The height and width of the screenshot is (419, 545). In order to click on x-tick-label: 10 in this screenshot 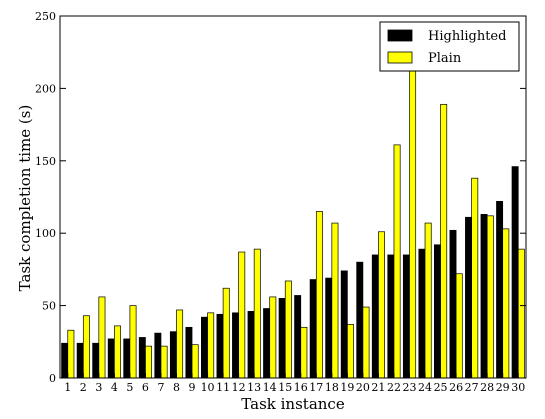, I will do `click(208, 387)`.